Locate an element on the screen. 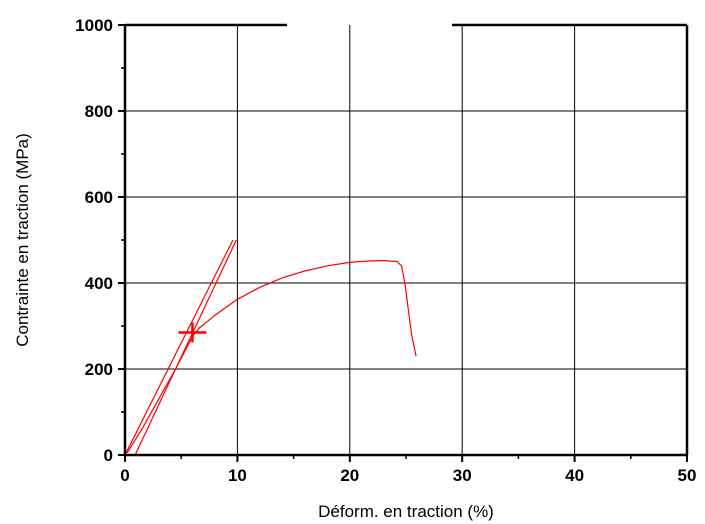 The height and width of the screenshot is (524, 705). x-tick-label: 40 is located at coordinates (574, 475).